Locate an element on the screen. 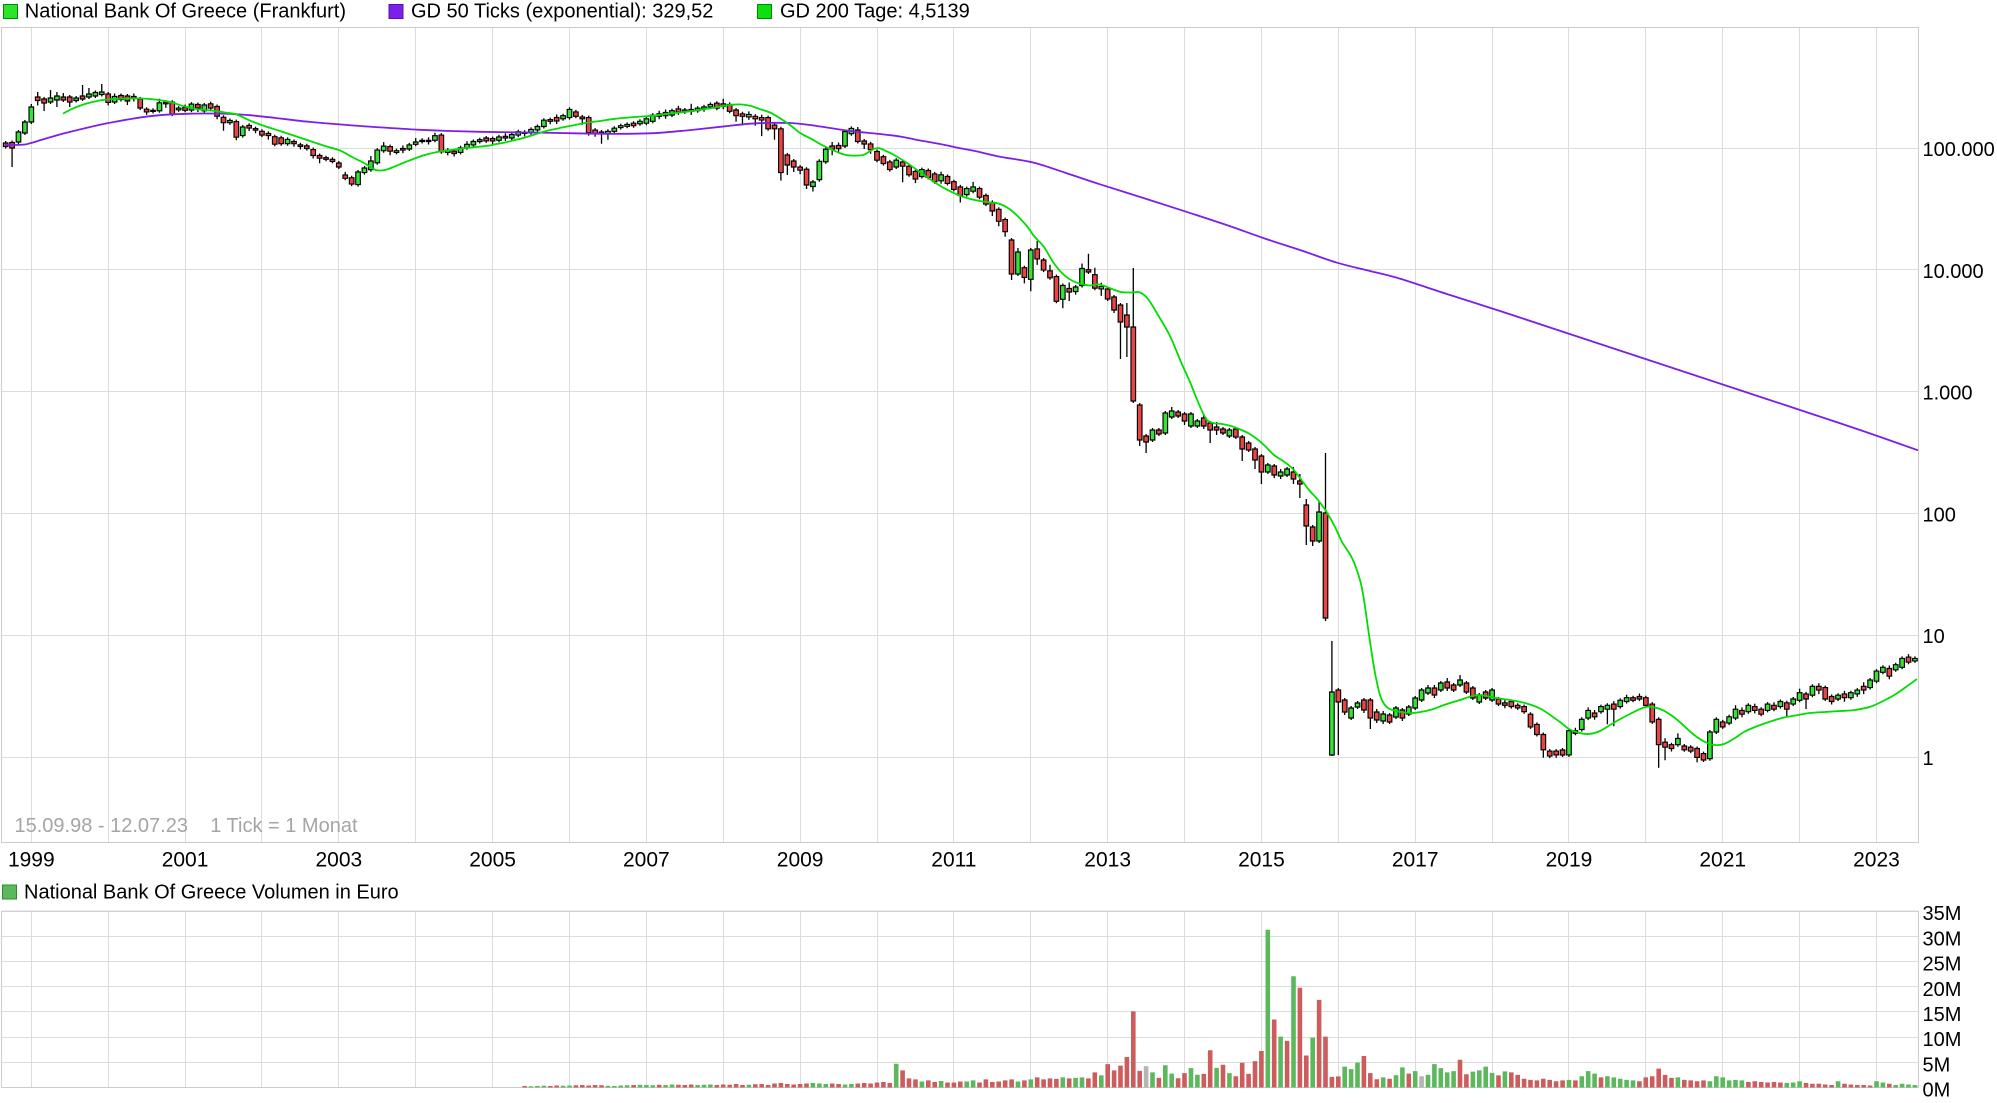 The height and width of the screenshot is (1103, 1997). svg-text: 2019 is located at coordinates (1569, 860).